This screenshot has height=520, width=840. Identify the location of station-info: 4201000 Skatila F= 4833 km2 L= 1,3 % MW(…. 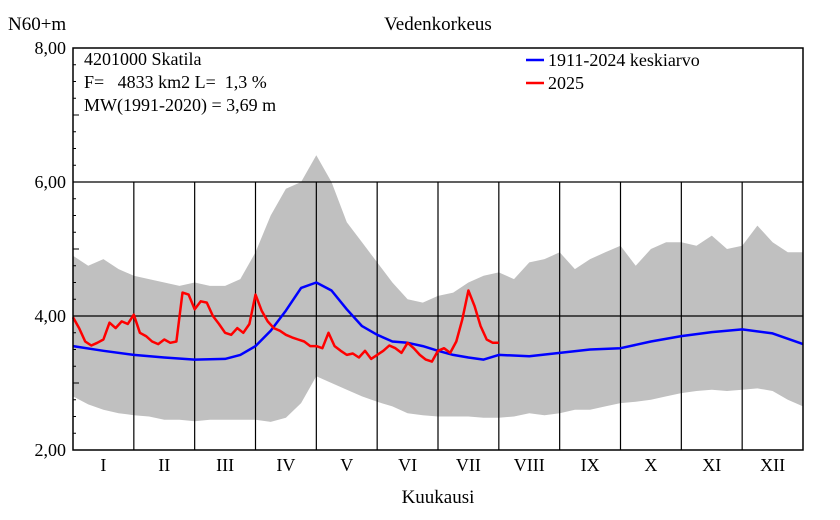
(180, 82).